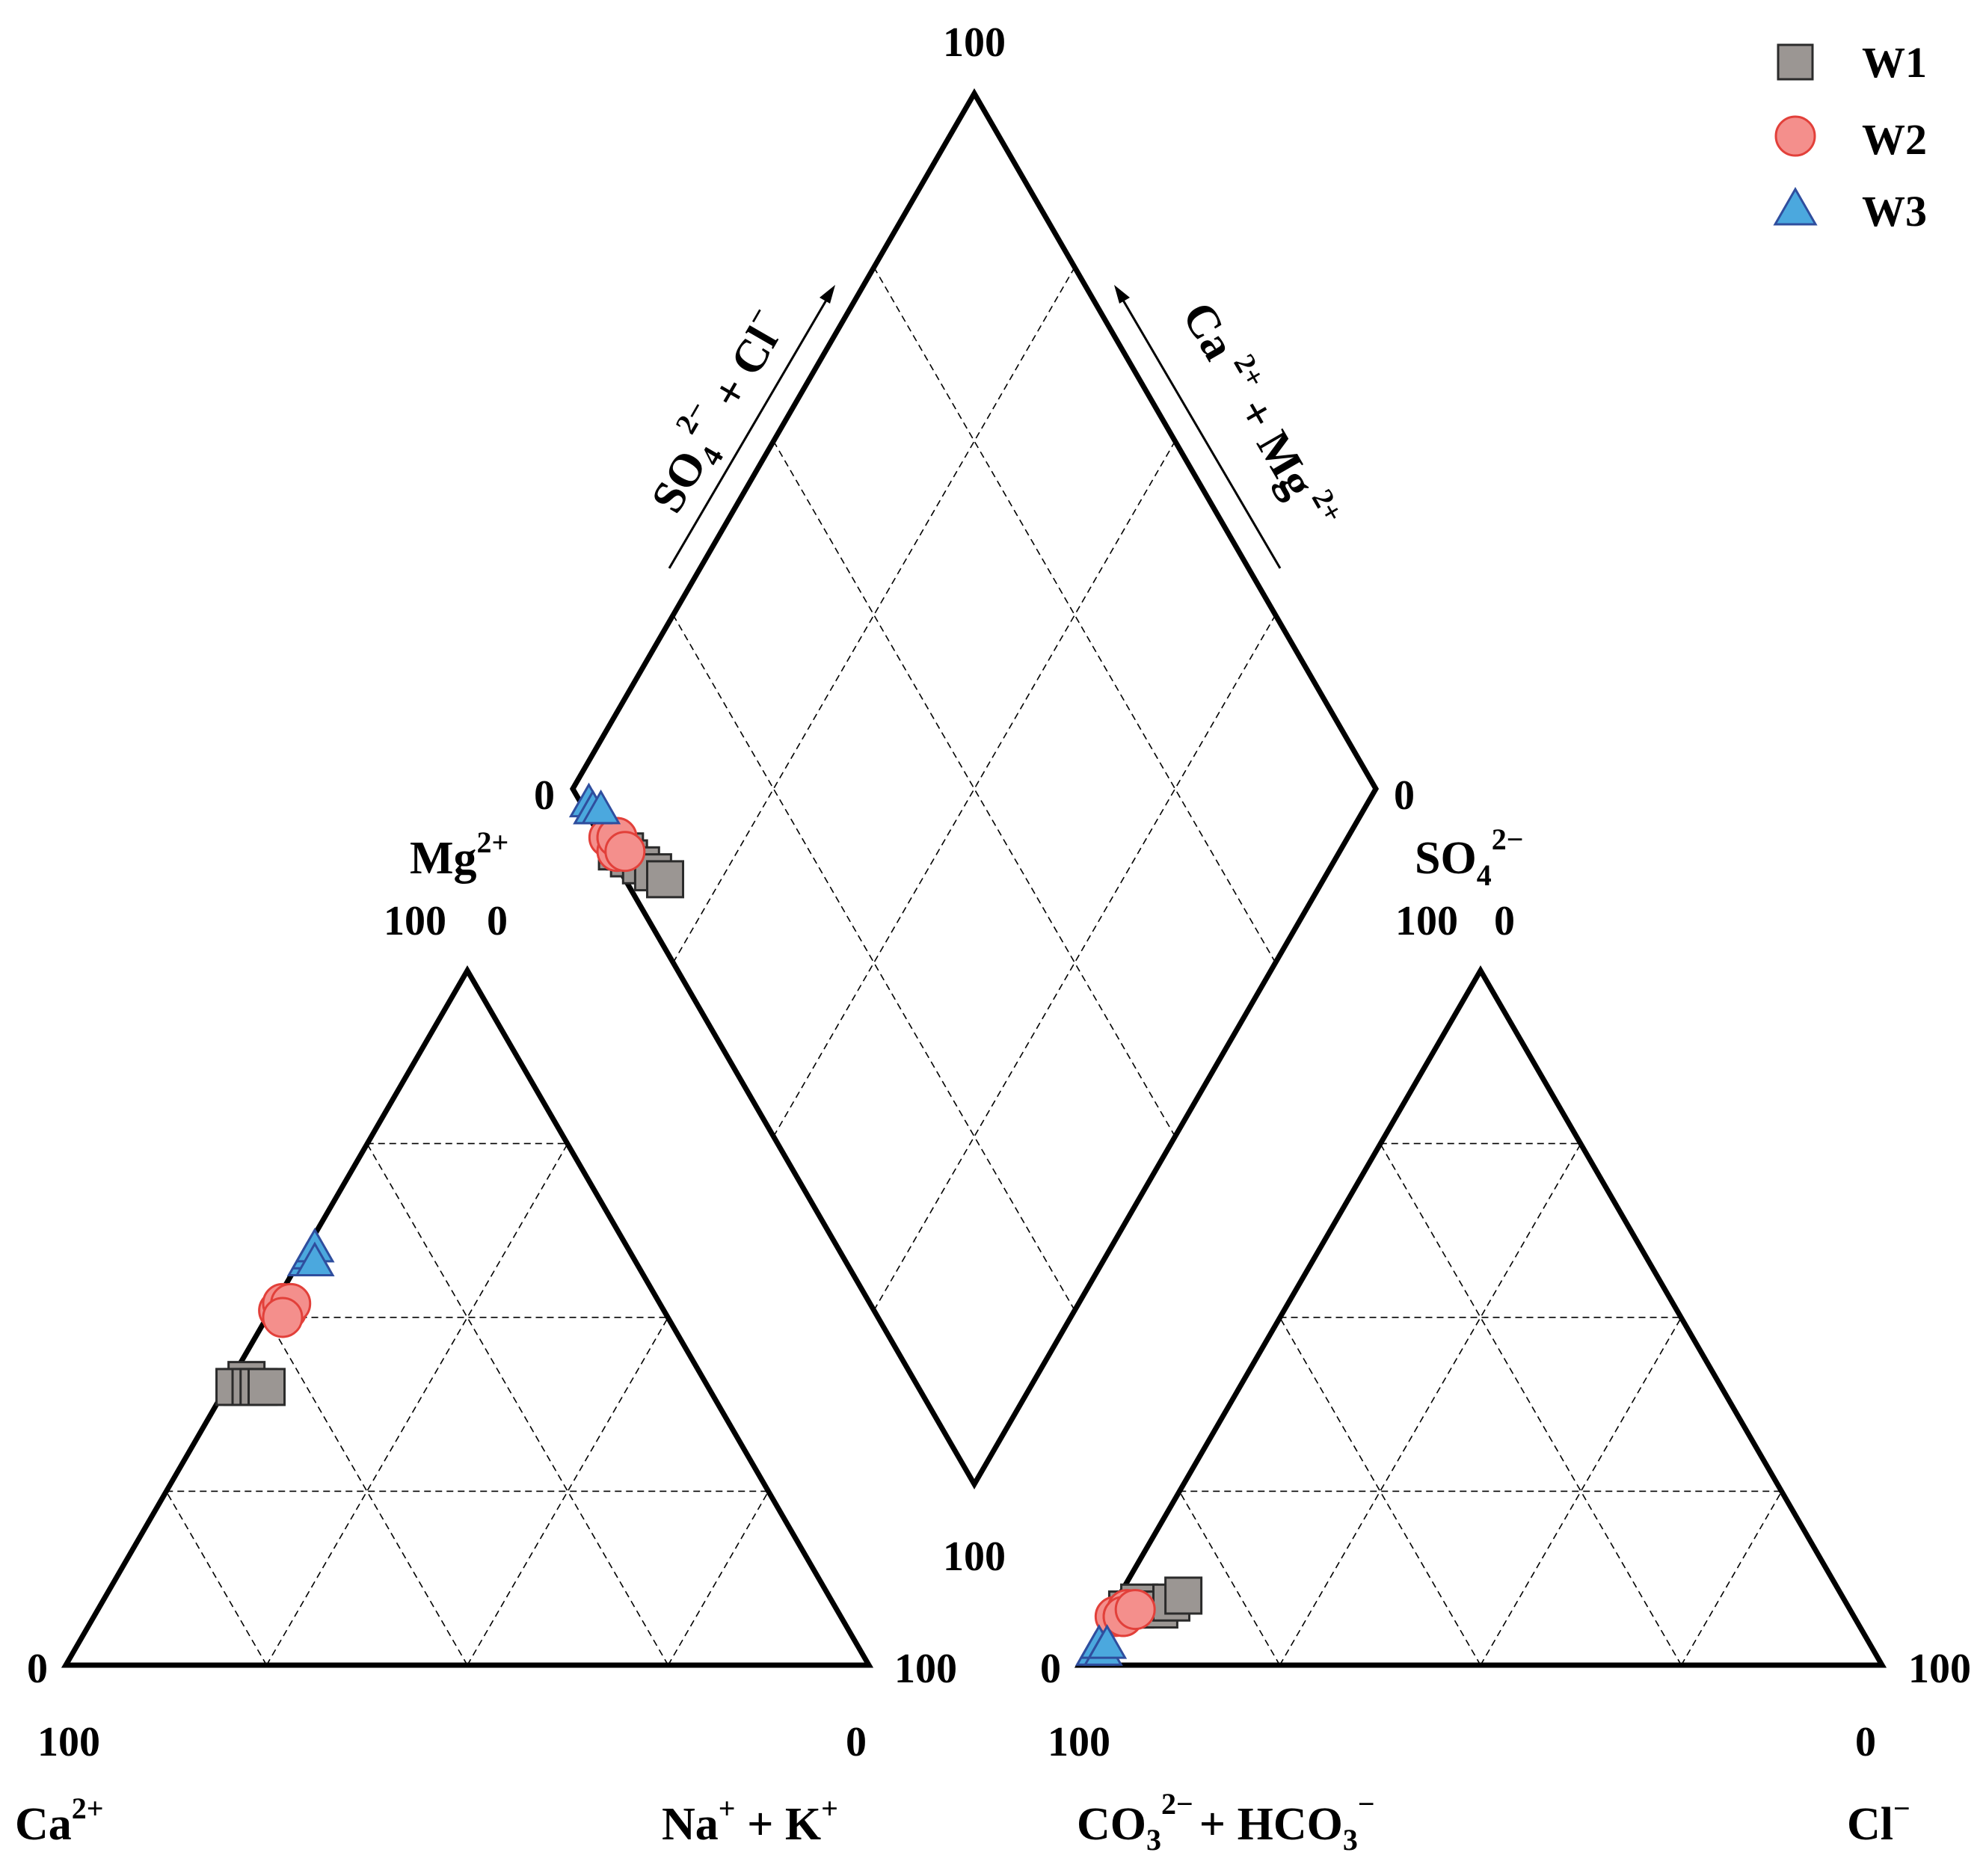 The height and width of the screenshot is (1876, 1986). I want to click on anion-apex-tick-0: 0, so click(1504, 921).